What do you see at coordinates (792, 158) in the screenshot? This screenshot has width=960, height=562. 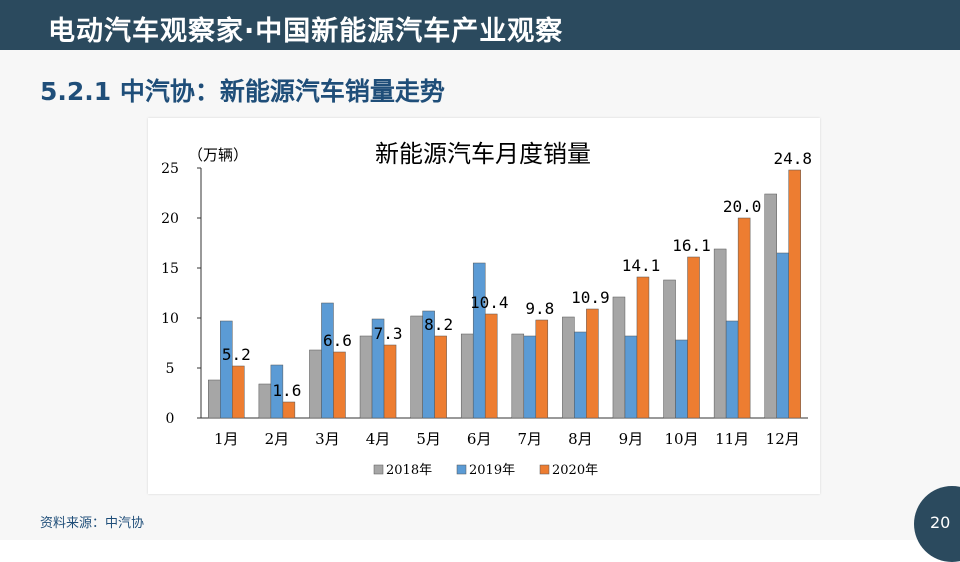 I see `data-label-2020: 24.8` at bounding box center [792, 158].